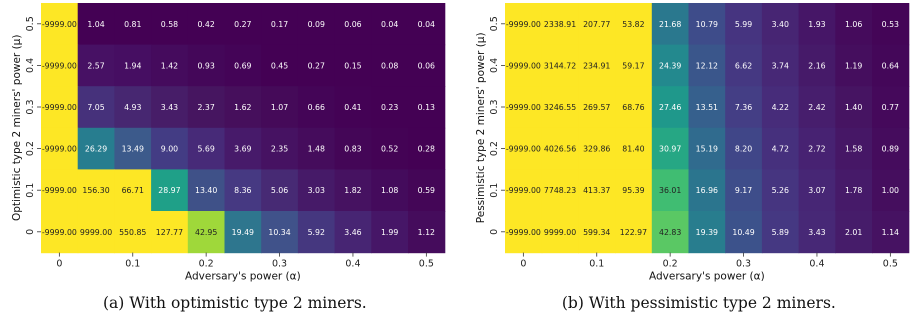 The height and width of the screenshot is (322, 923). I want to click on y-tick-label: 0.3, so click(494, 106).